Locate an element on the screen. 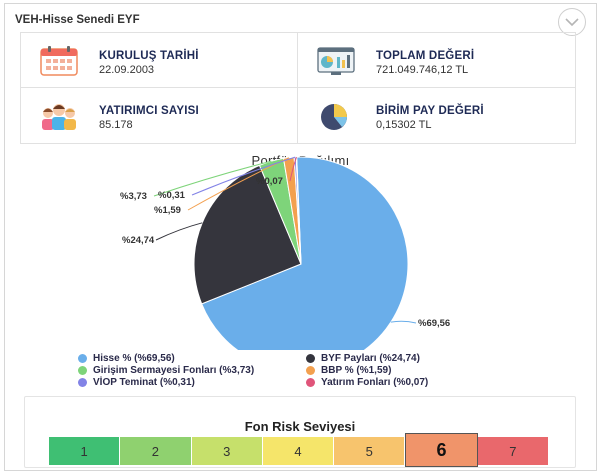 This screenshot has height=474, width=601. risk-title: Fon Risk Seviyesi is located at coordinates (300, 426).